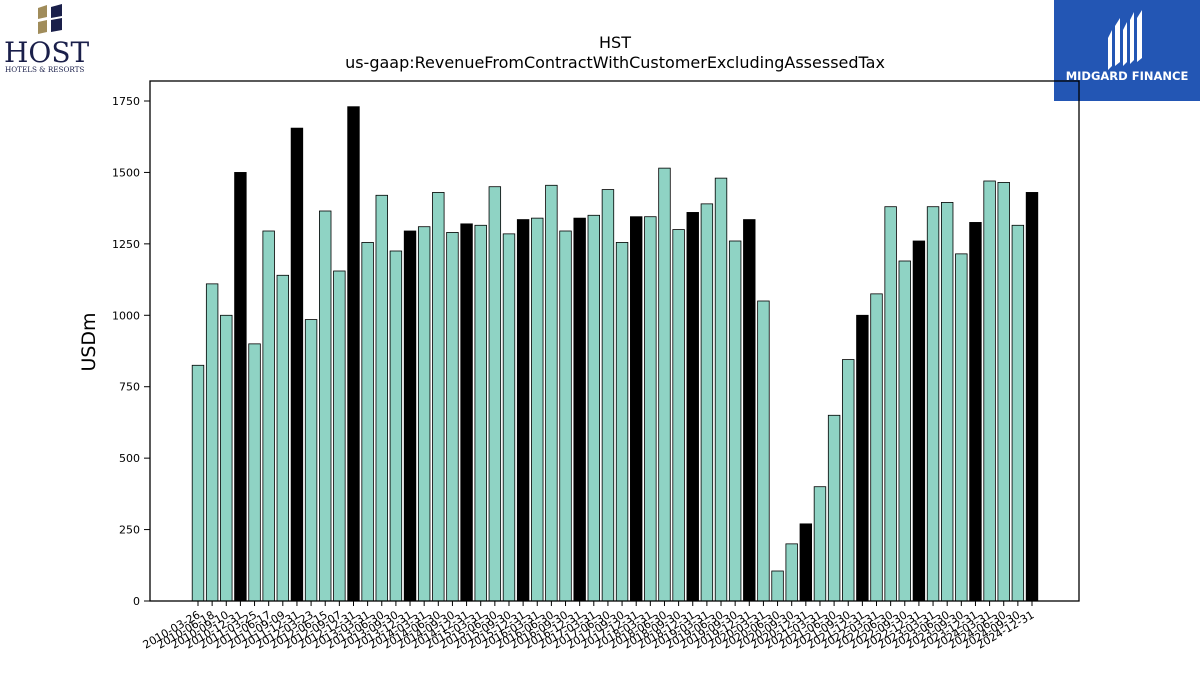 The image size is (1200, 675). What do you see at coordinates (44, 69) in the screenshot?
I see `host-logo-tagline: HOTELS & RESORTS` at bounding box center [44, 69].